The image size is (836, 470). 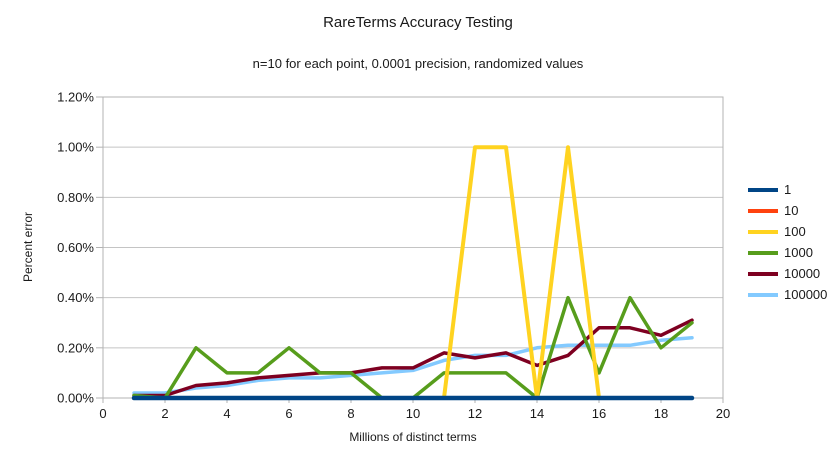 I want to click on legend-item-1: 1, so click(x=787, y=189).